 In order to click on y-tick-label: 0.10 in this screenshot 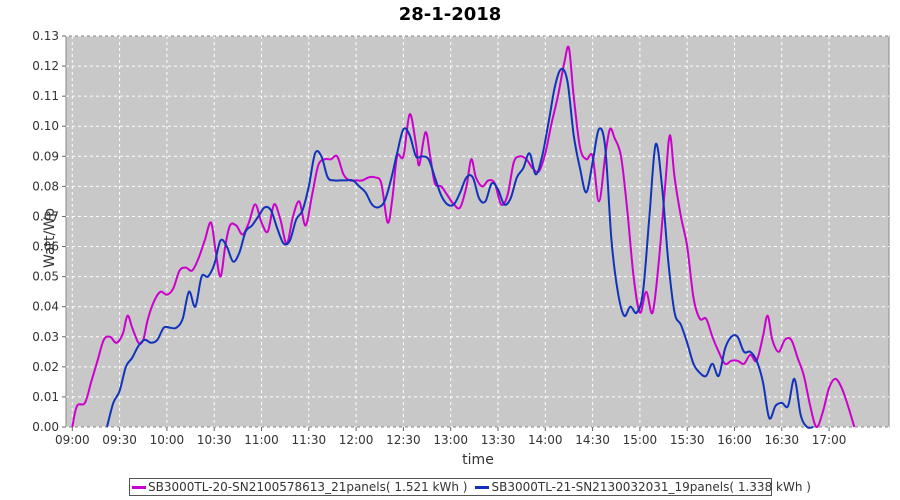, I will do `click(45, 126)`.